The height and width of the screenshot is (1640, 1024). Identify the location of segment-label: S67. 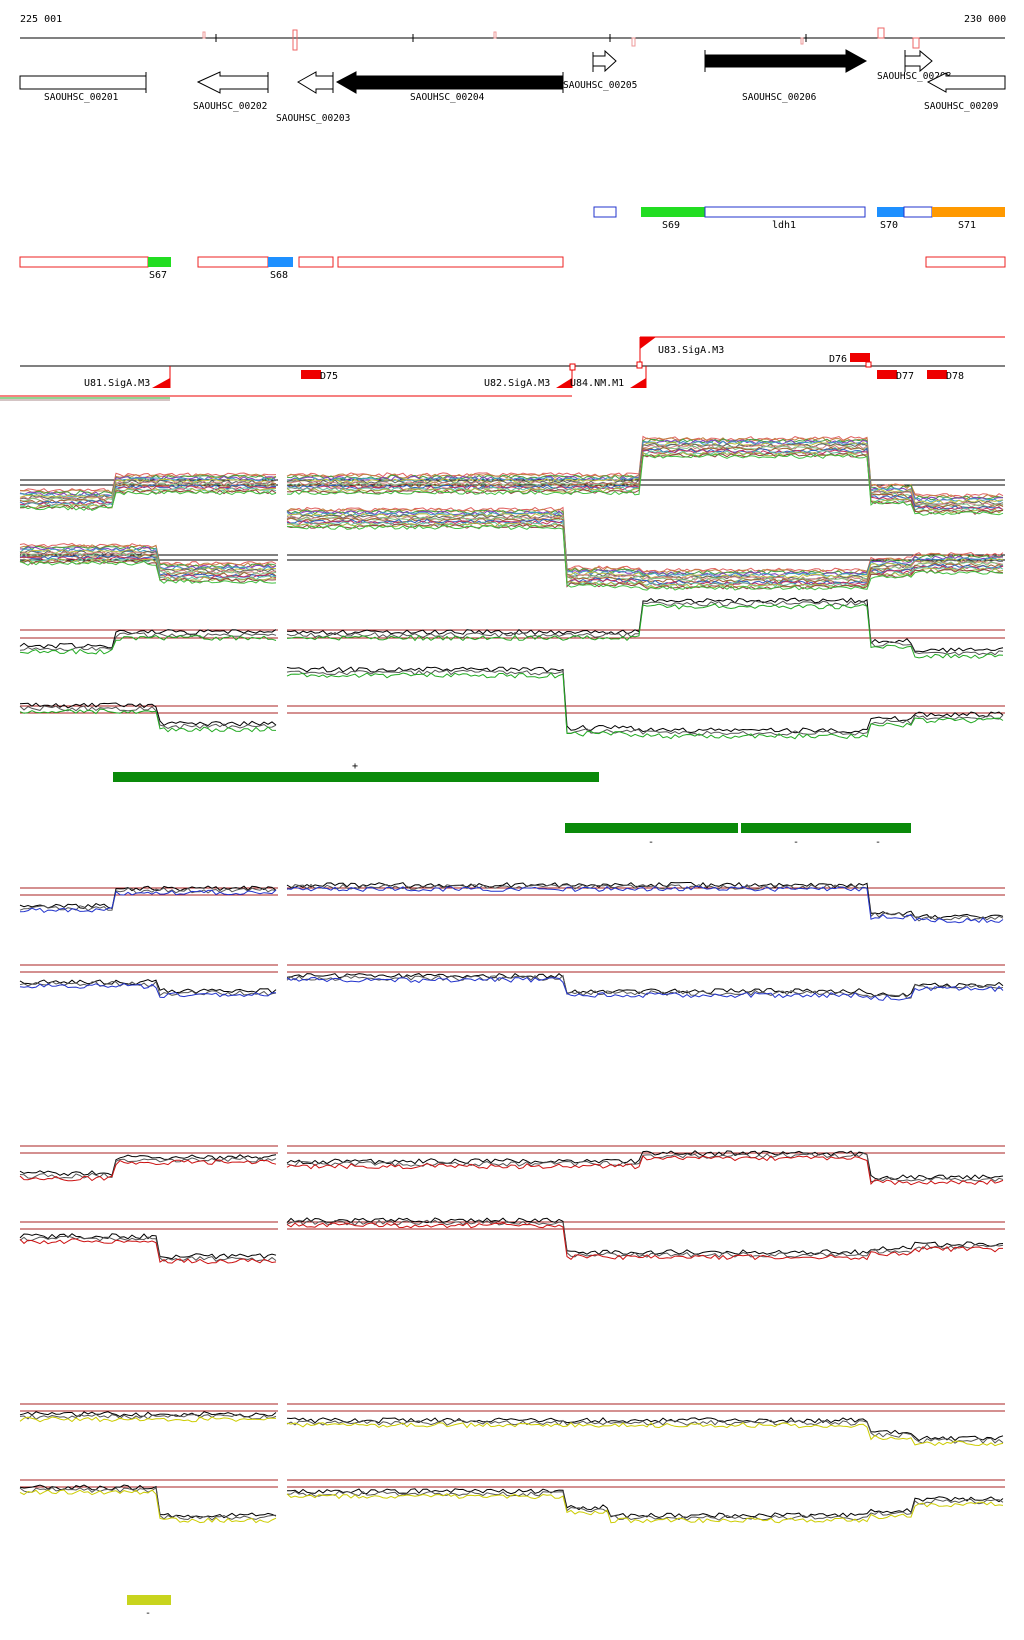
(158, 275).